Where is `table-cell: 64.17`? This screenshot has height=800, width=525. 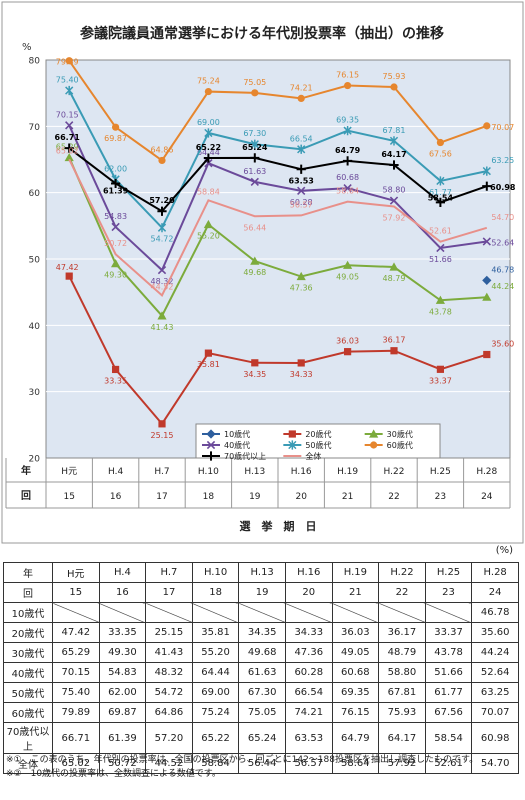 table-cell: 64.17 is located at coordinates (402, 738).